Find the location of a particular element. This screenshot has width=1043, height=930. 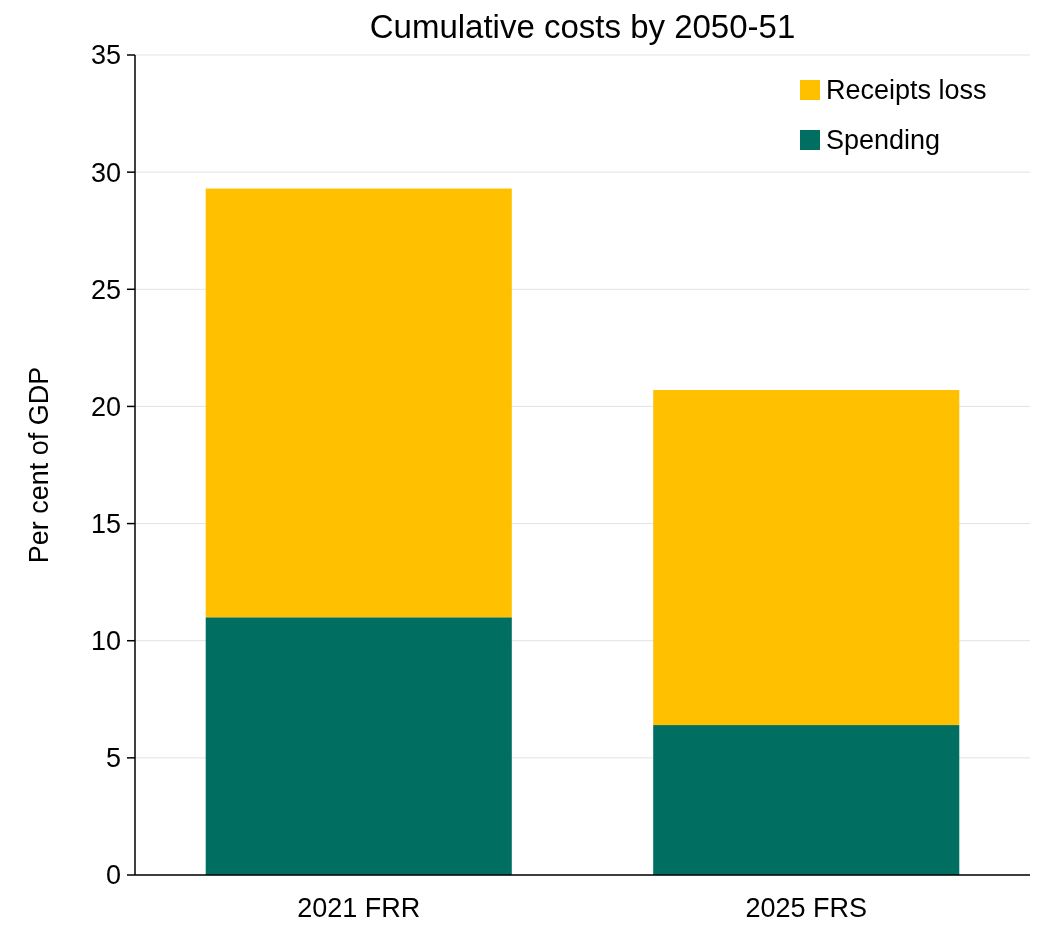

x-tick-label: 2025 FRS is located at coordinates (806, 908).